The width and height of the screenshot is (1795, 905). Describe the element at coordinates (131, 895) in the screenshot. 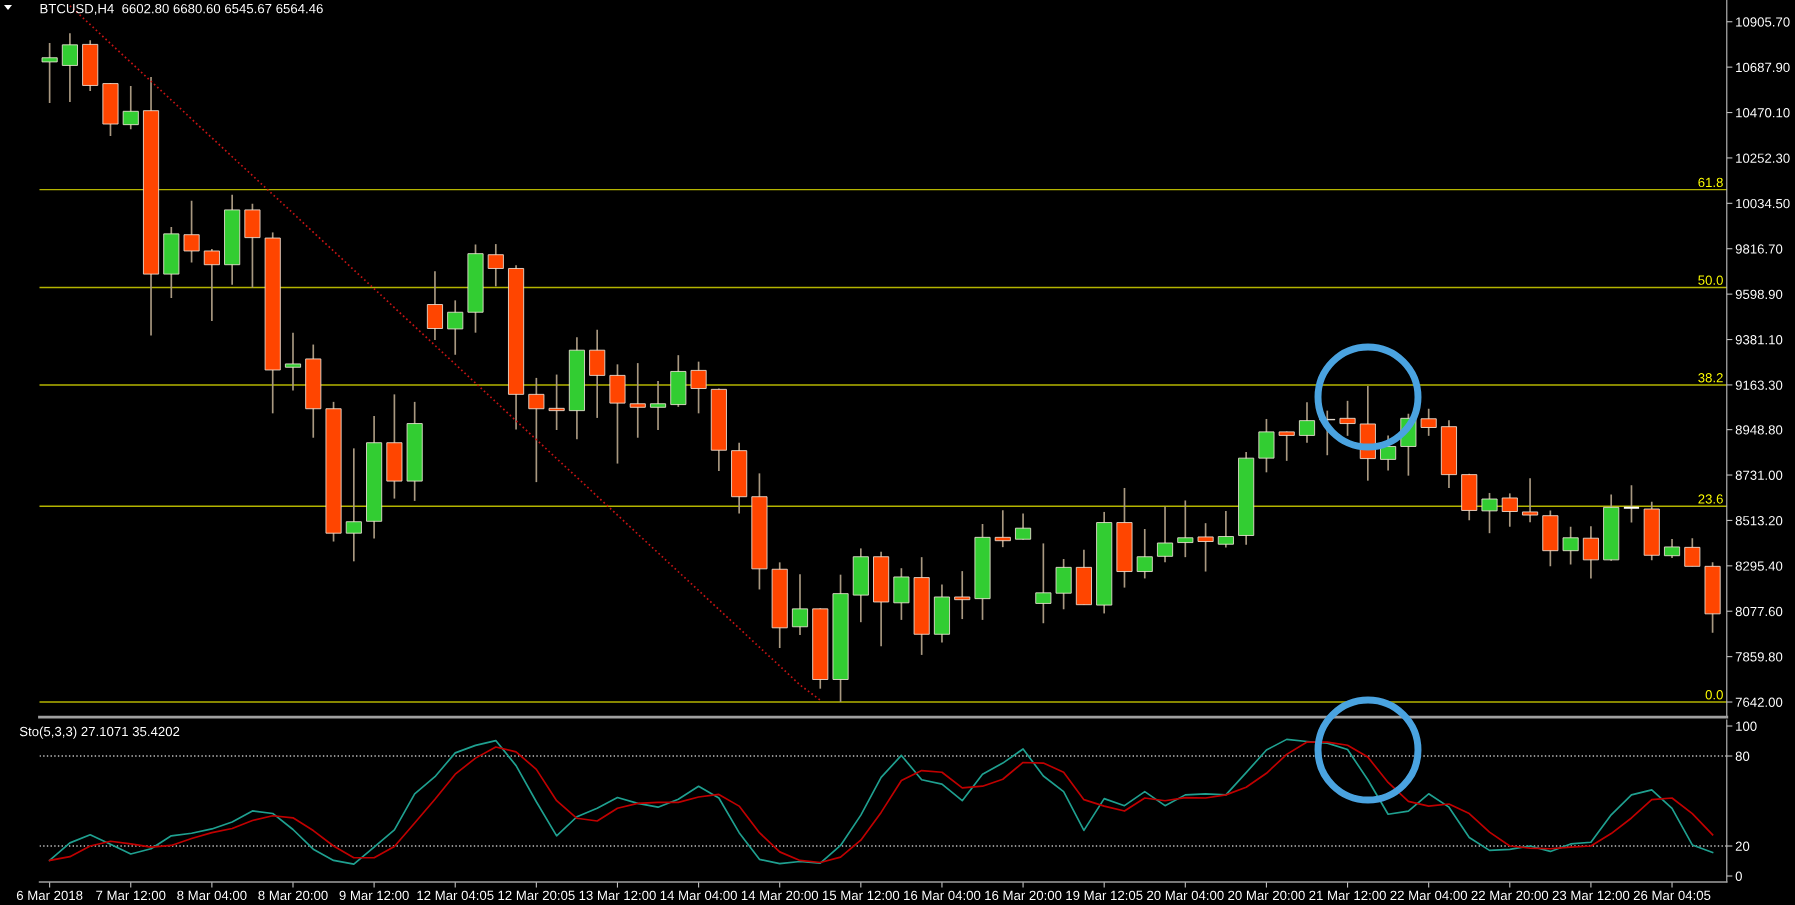

I see `x-tick-label: 7 Mar 12:00` at that location.